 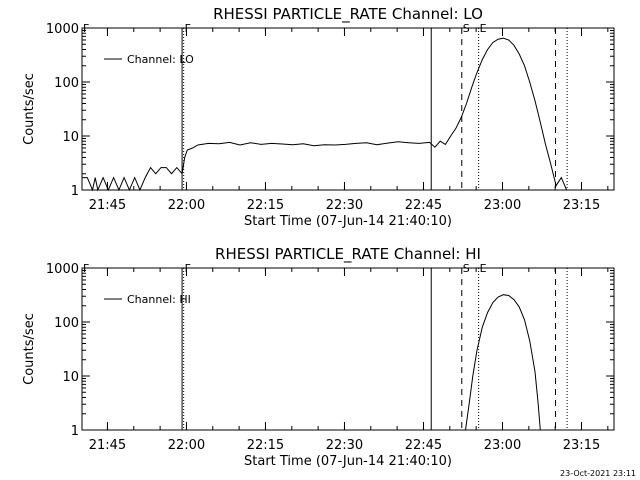 What do you see at coordinates (503, 362) in the screenshot?
I see `series-line` at bounding box center [503, 362].